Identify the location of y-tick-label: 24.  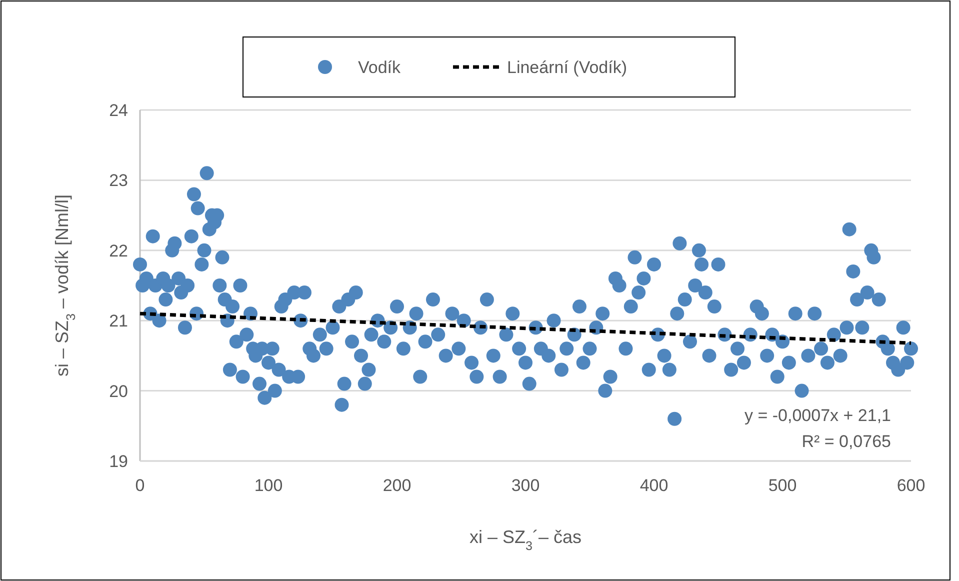
(118, 110).